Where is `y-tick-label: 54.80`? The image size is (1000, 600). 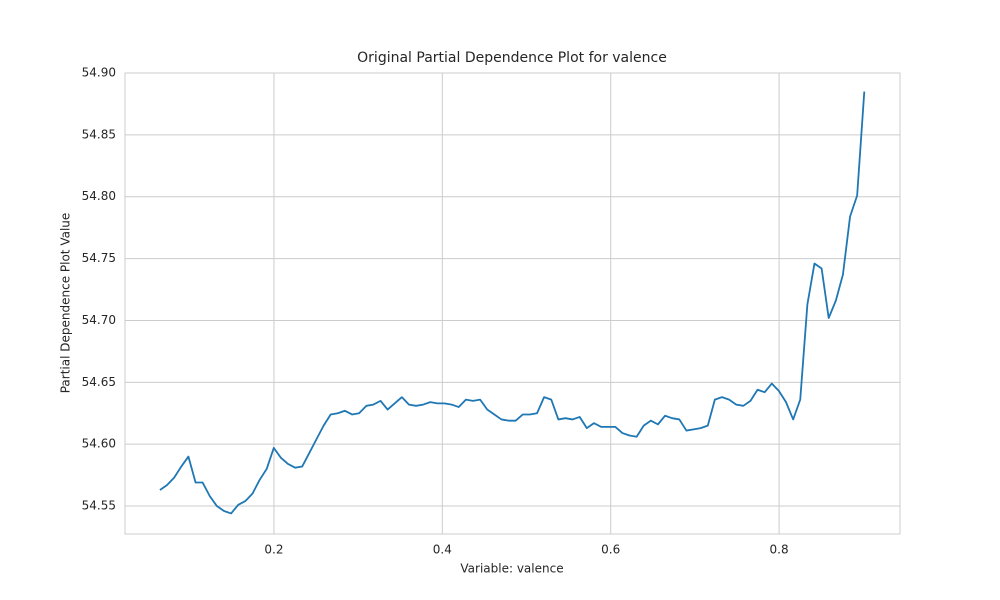
y-tick-label: 54.80 is located at coordinates (99, 196).